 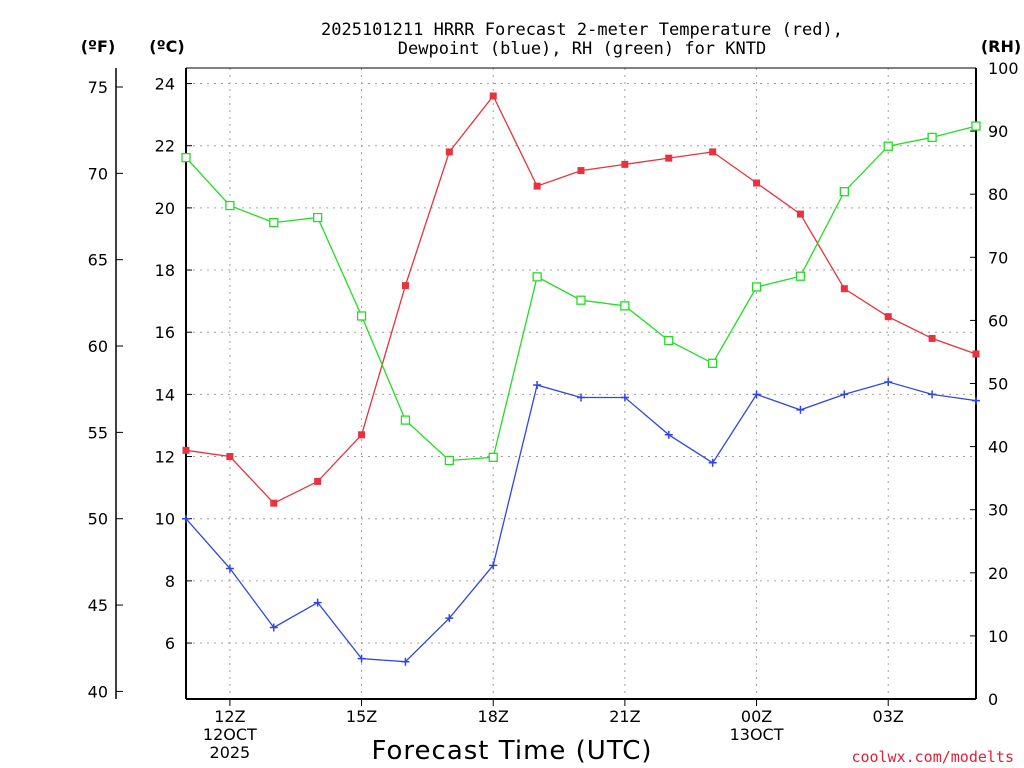 I want to click on x-tick-label: 15Z, so click(x=361, y=716).